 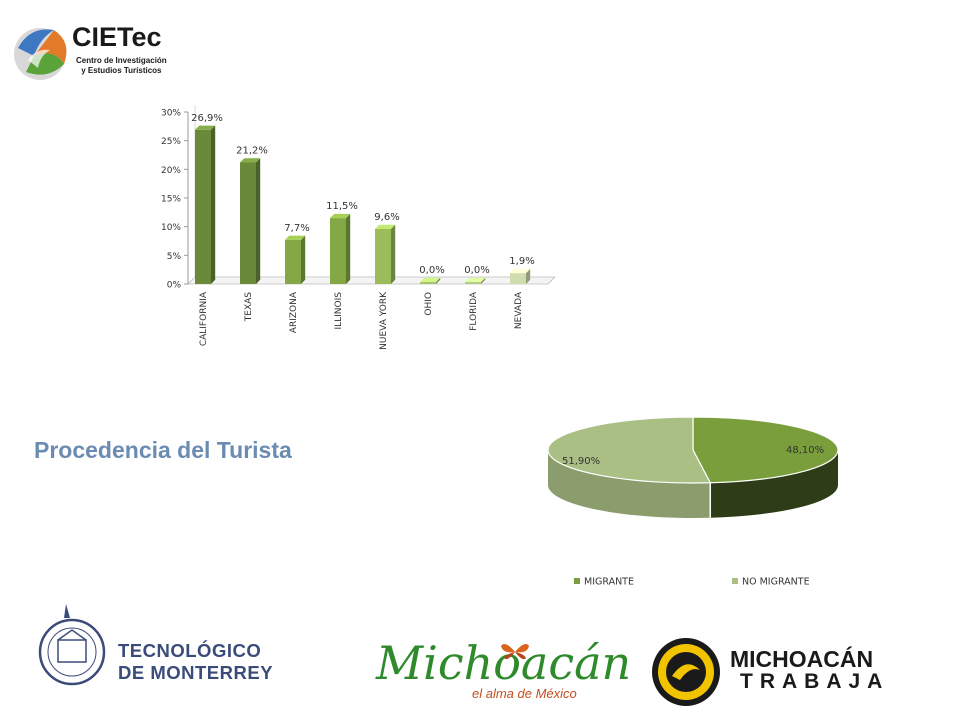 What do you see at coordinates (117, 37) in the screenshot?
I see `cietec-logo-title: CIETec` at bounding box center [117, 37].